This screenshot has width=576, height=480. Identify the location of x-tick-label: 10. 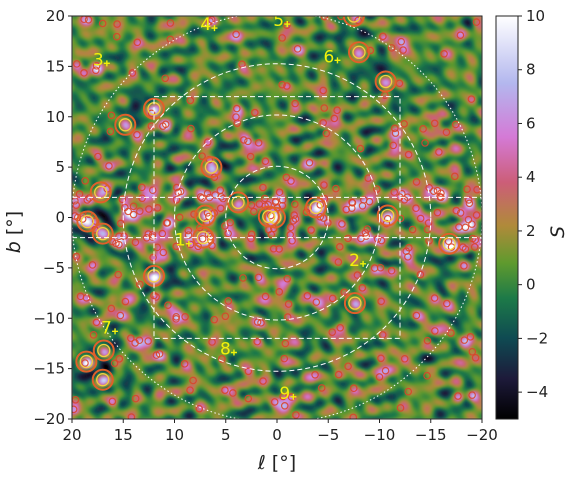
(174, 435).